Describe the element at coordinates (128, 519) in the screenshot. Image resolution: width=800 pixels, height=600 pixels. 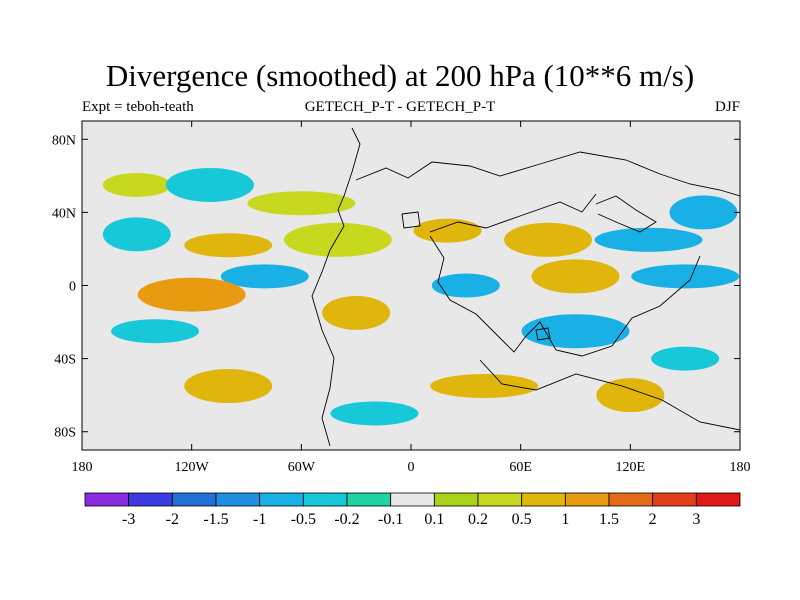
I see `colorbar-label: -3` at that location.